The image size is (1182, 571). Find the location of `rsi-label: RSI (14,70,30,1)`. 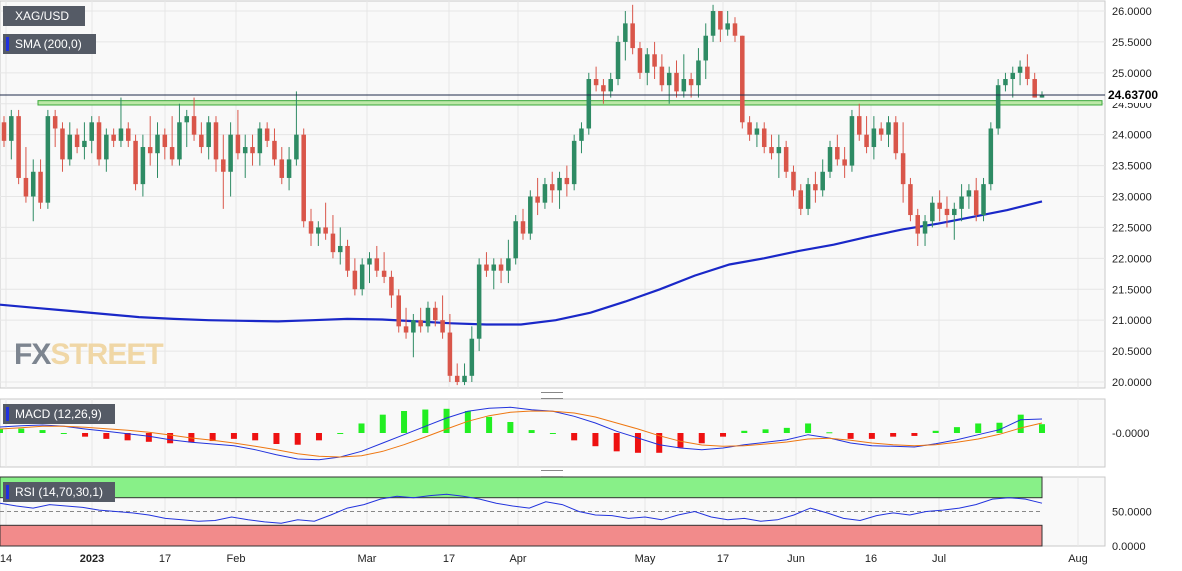

rsi-label: RSI (14,70,30,1) is located at coordinates (59, 492).